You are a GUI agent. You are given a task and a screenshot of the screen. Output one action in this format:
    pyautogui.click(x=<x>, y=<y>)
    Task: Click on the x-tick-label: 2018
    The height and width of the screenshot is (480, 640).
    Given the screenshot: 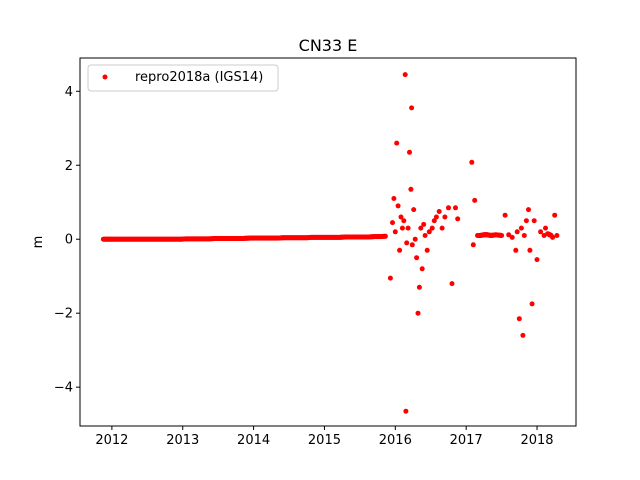 What is the action you would take?
    pyautogui.click(x=536, y=440)
    